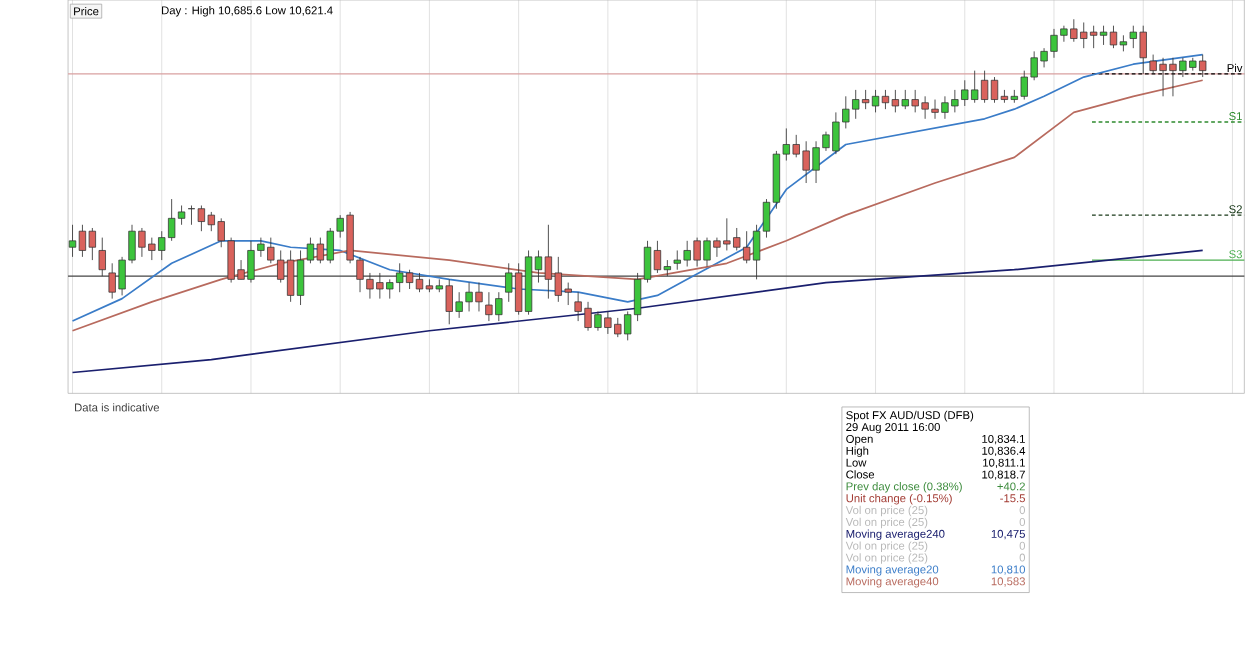 The height and width of the screenshot is (668, 1250). Describe the element at coordinates (102, 257) in the screenshot. I see `candlestick` at that location.